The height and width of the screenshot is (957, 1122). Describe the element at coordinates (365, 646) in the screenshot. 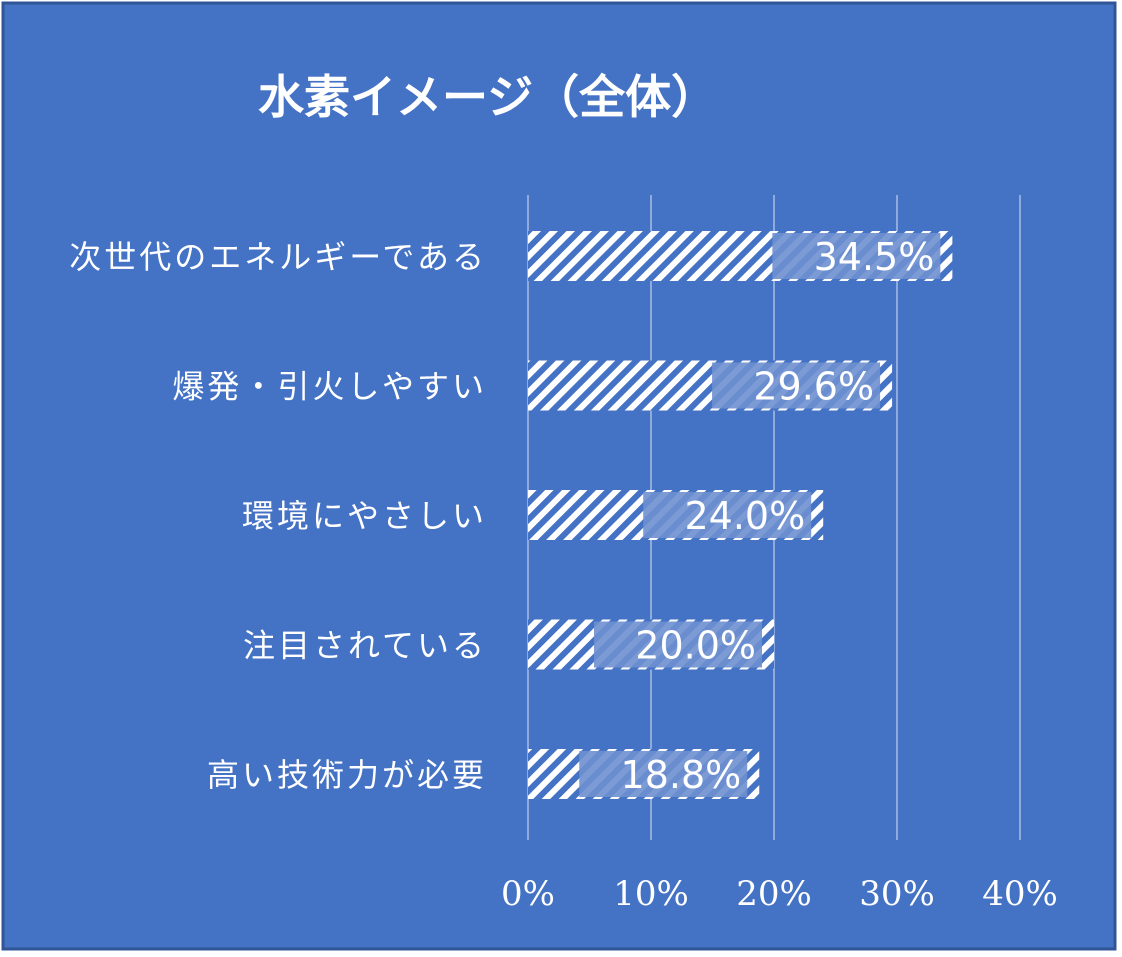

I see `category-label-3: 注目されている` at that location.